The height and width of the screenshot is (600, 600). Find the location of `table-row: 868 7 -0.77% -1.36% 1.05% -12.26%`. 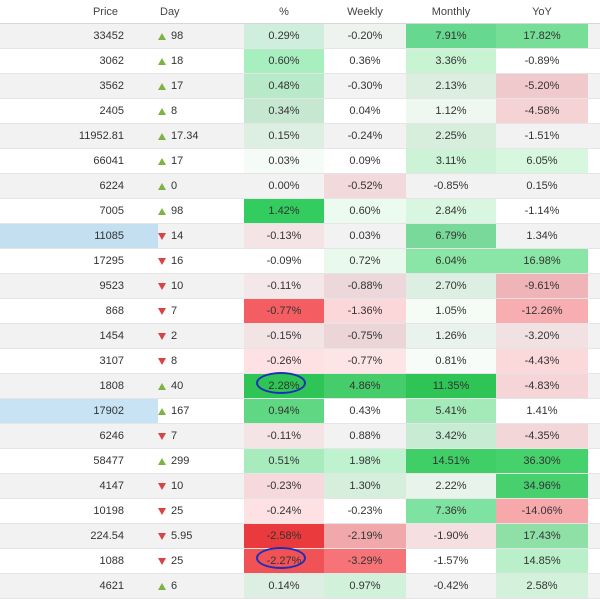

table-row: 868 7 -0.77% -1.36% 1.05% -12.26% is located at coordinates (300, 311).